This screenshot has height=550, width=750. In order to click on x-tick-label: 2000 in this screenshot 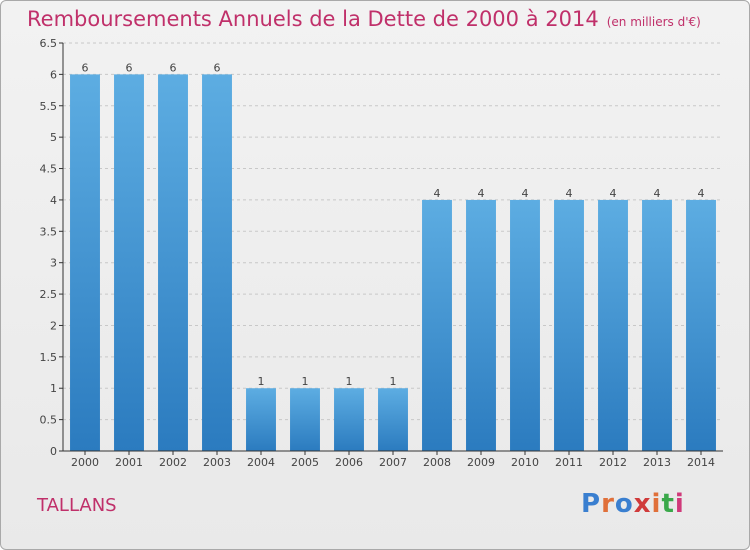, I will do `click(85, 462)`.